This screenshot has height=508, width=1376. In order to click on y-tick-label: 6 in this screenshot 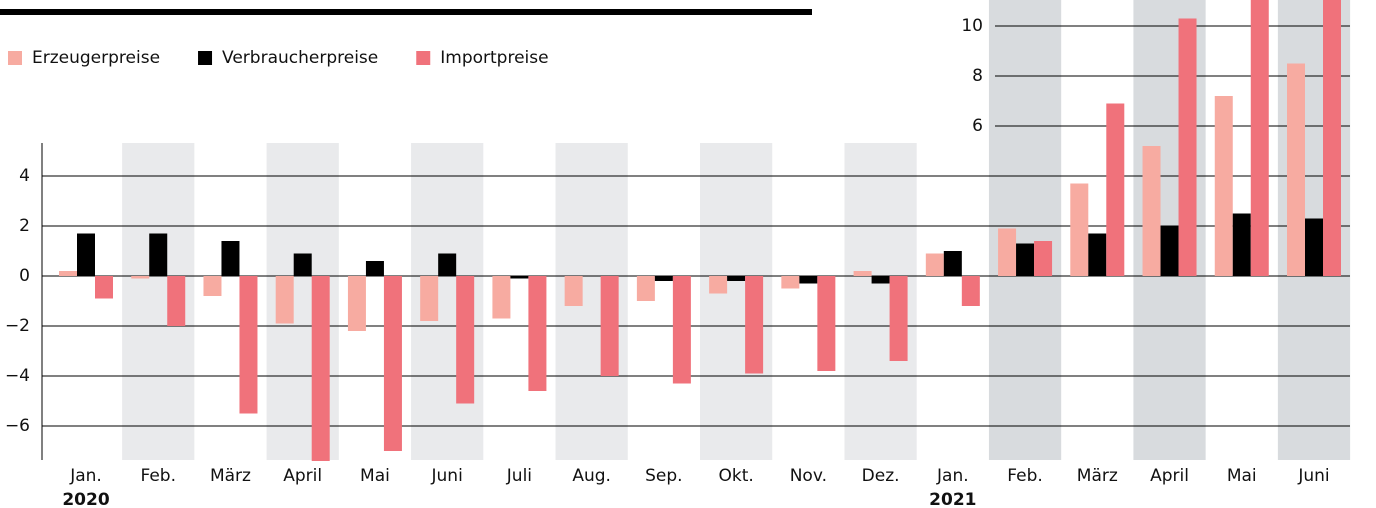, I will do `click(977, 126)`.